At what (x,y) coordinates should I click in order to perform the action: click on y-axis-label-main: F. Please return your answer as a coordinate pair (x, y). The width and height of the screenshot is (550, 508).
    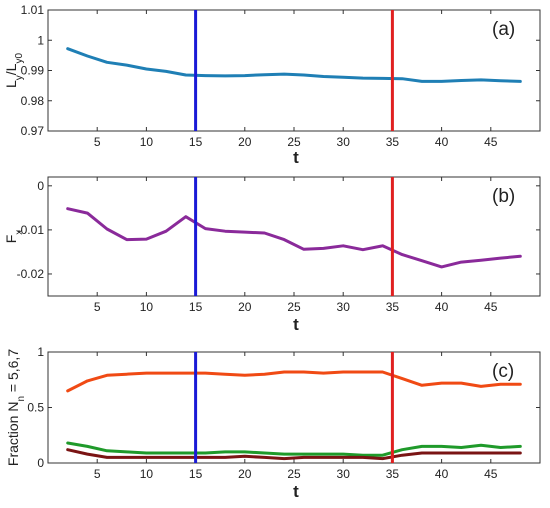
    Looking at the image, I should click on (11, 239).